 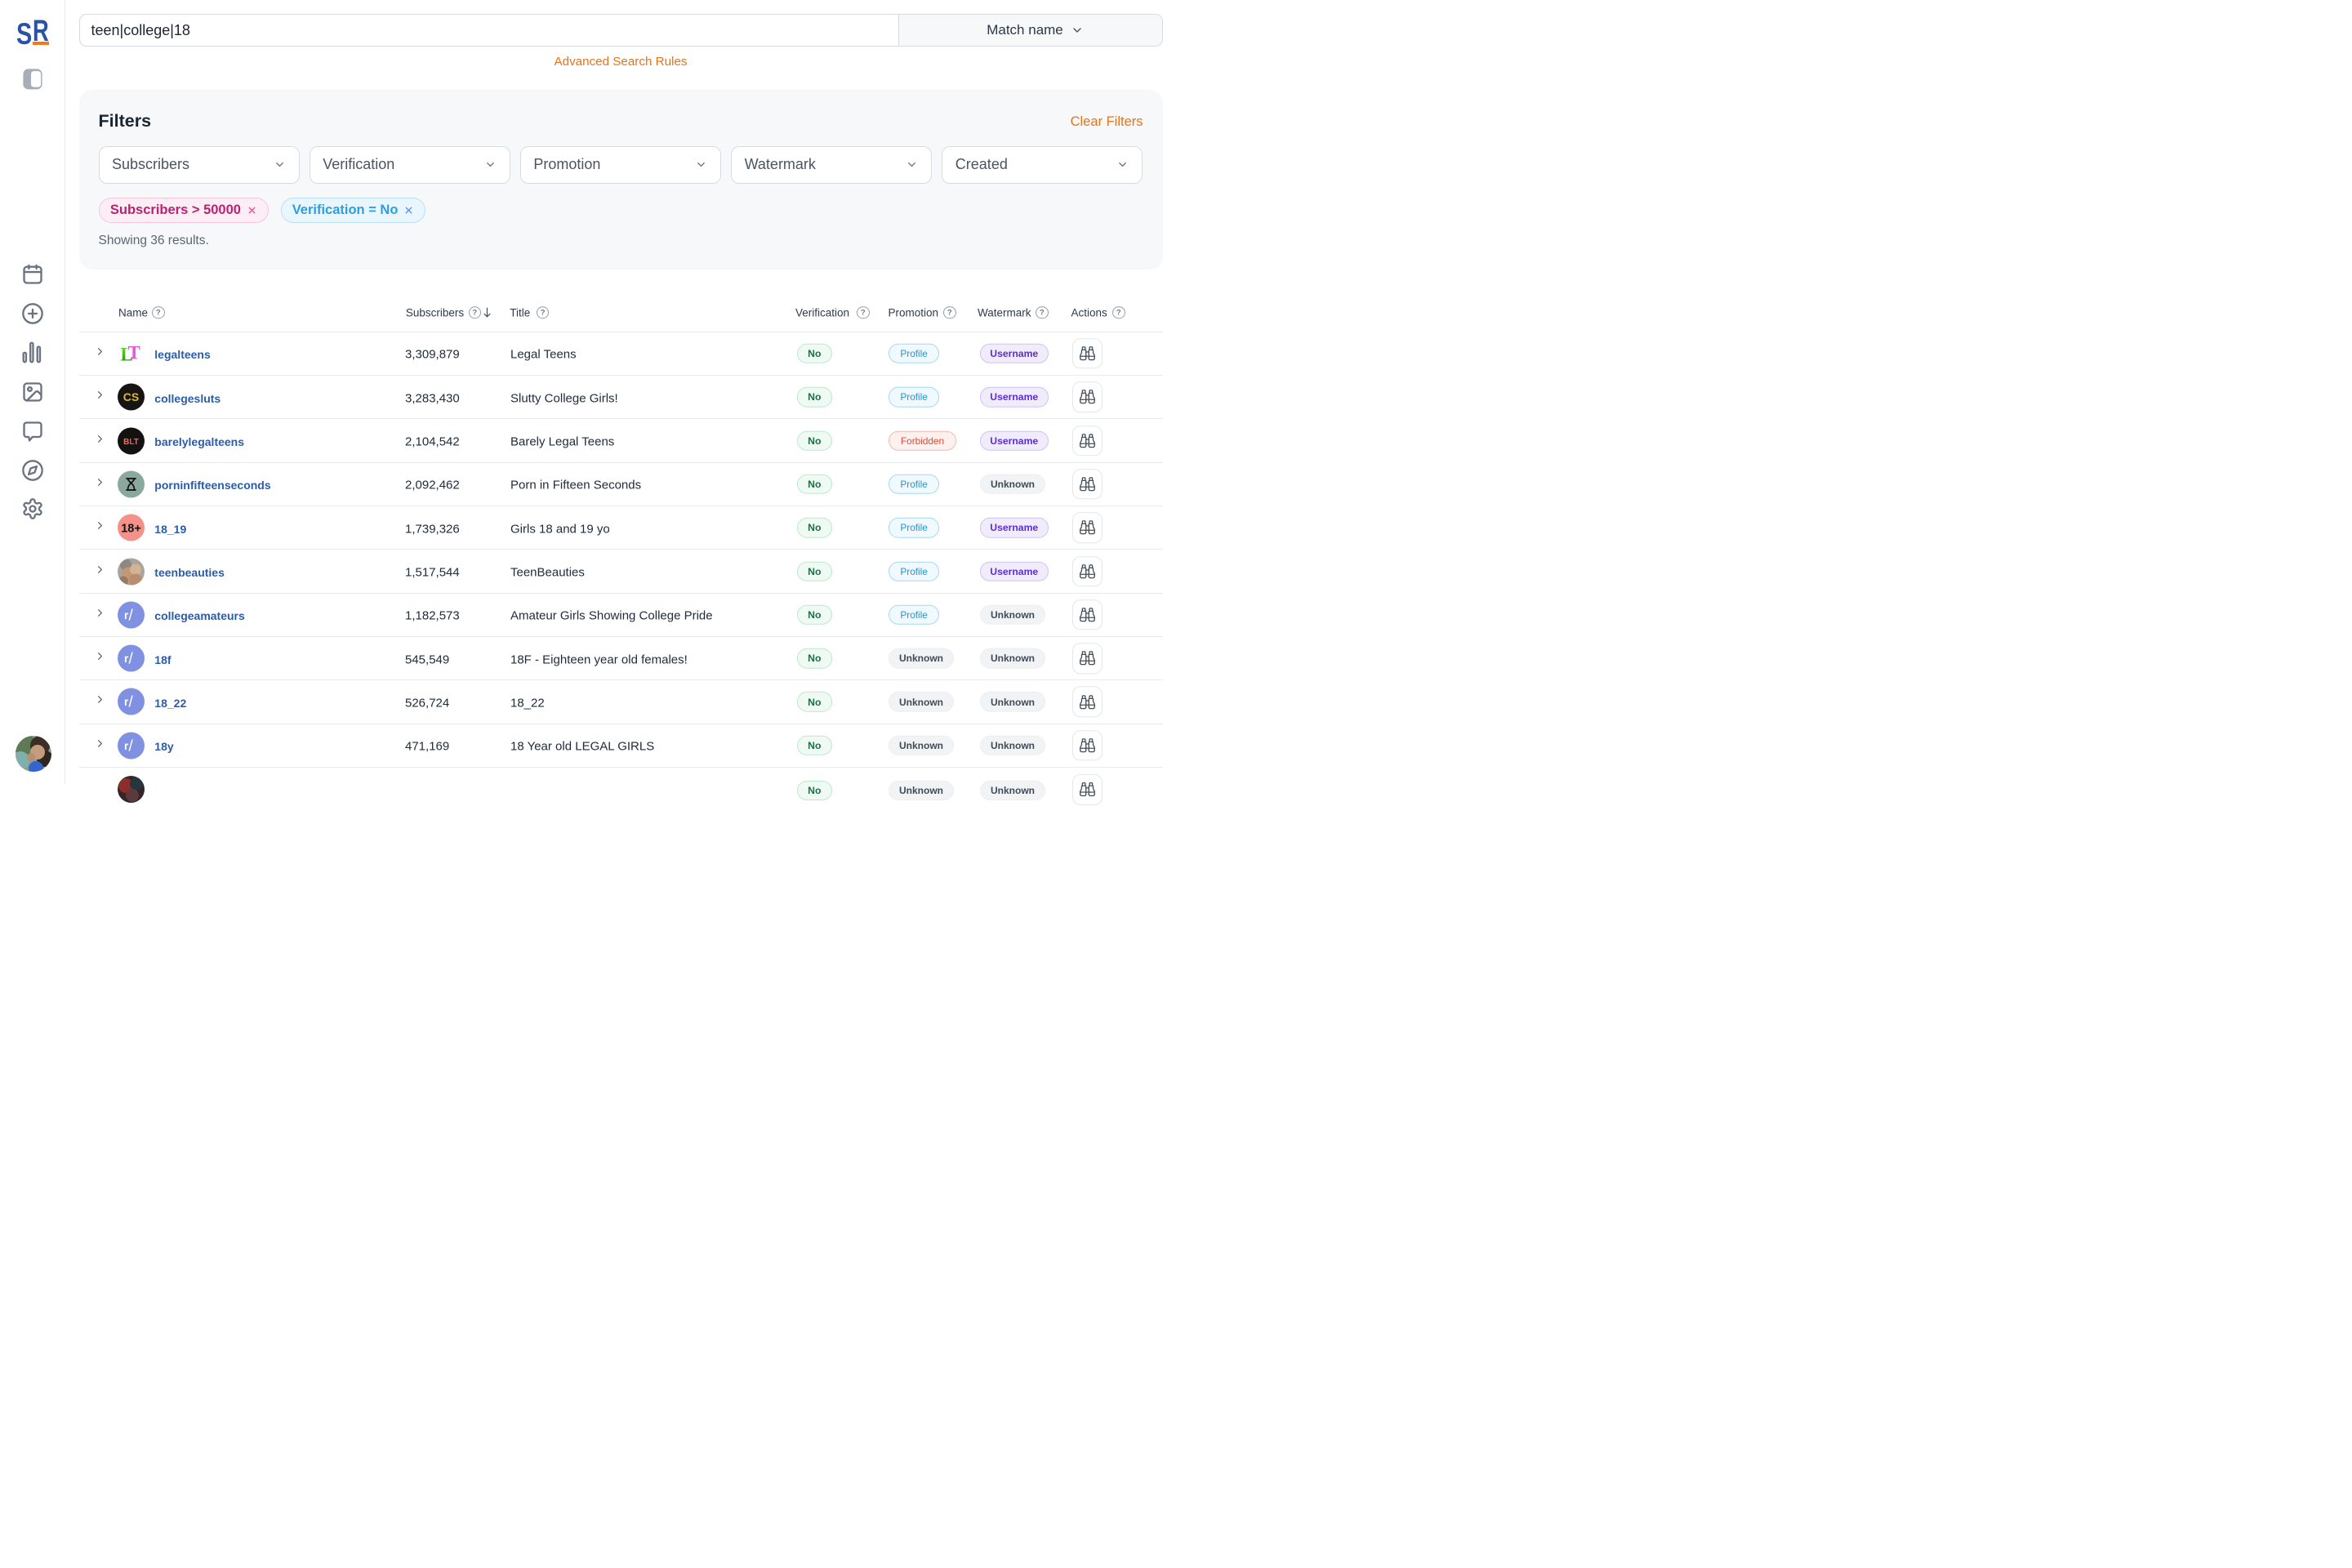 What do you see at coordinates (131, 529) in the screenshot?
I see `svg-text: 18+` at bounding box center [131, 529].